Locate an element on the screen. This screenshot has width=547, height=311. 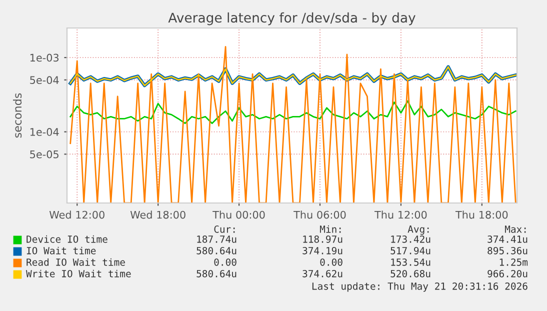
y-tick-label: 5e-04 is located at coordinates (44, 80).